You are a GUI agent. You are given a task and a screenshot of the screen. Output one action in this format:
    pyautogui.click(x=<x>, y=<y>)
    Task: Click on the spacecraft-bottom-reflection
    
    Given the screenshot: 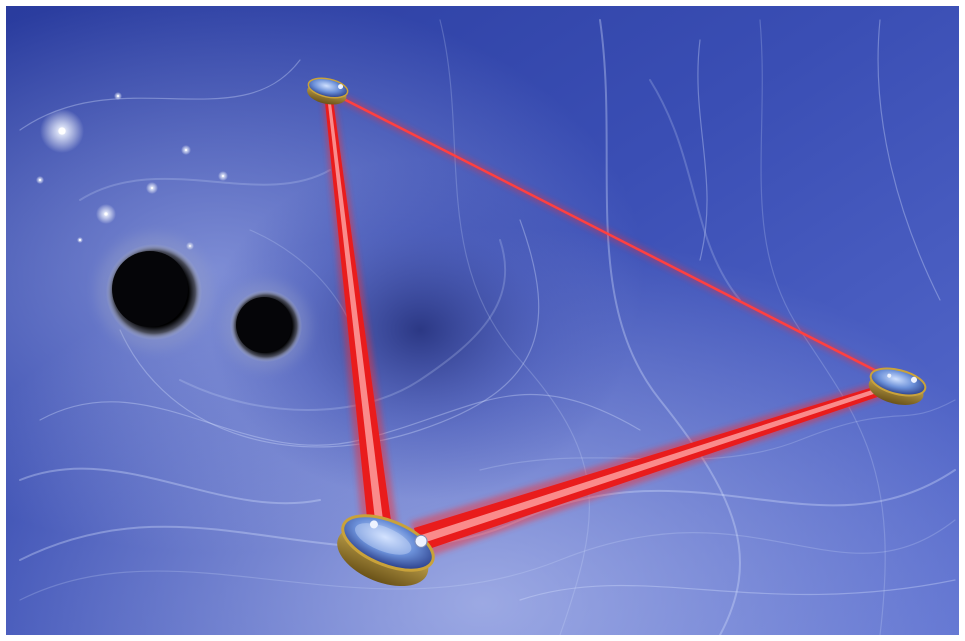 What is the action you would take?
    pyautogui.click(x=383, y=539)
    